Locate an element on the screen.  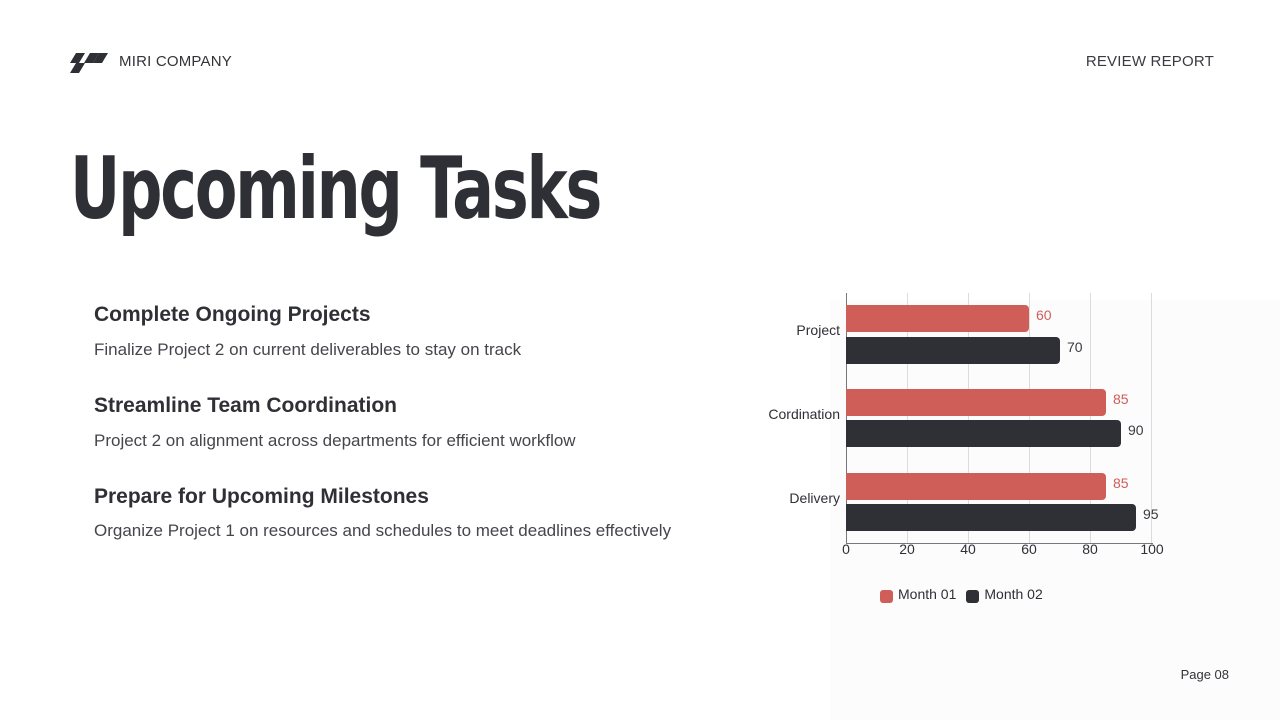
value-label: 70 is located at coordinates (1075, 347).